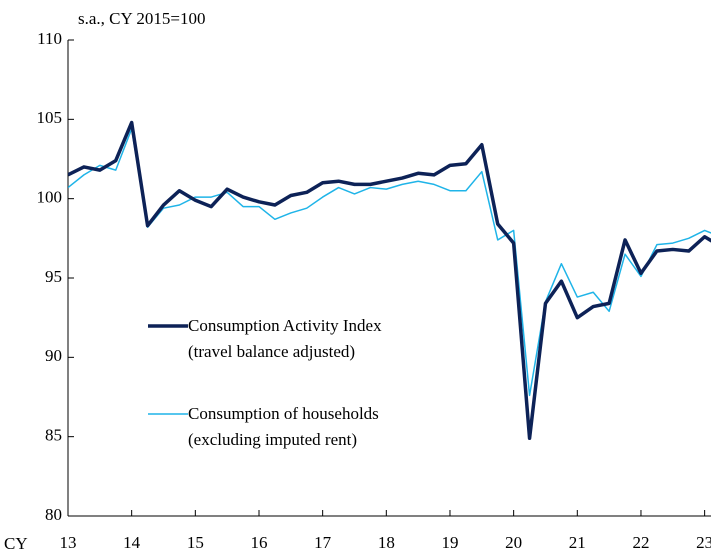  I want to click on y-tick-label: 90, so click(53, 355).